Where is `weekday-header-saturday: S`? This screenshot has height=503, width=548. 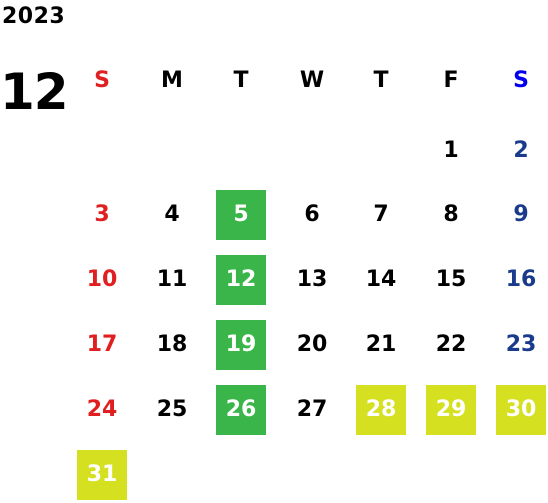
weekday-header-saturday: S is located at coordinates (521, 80).